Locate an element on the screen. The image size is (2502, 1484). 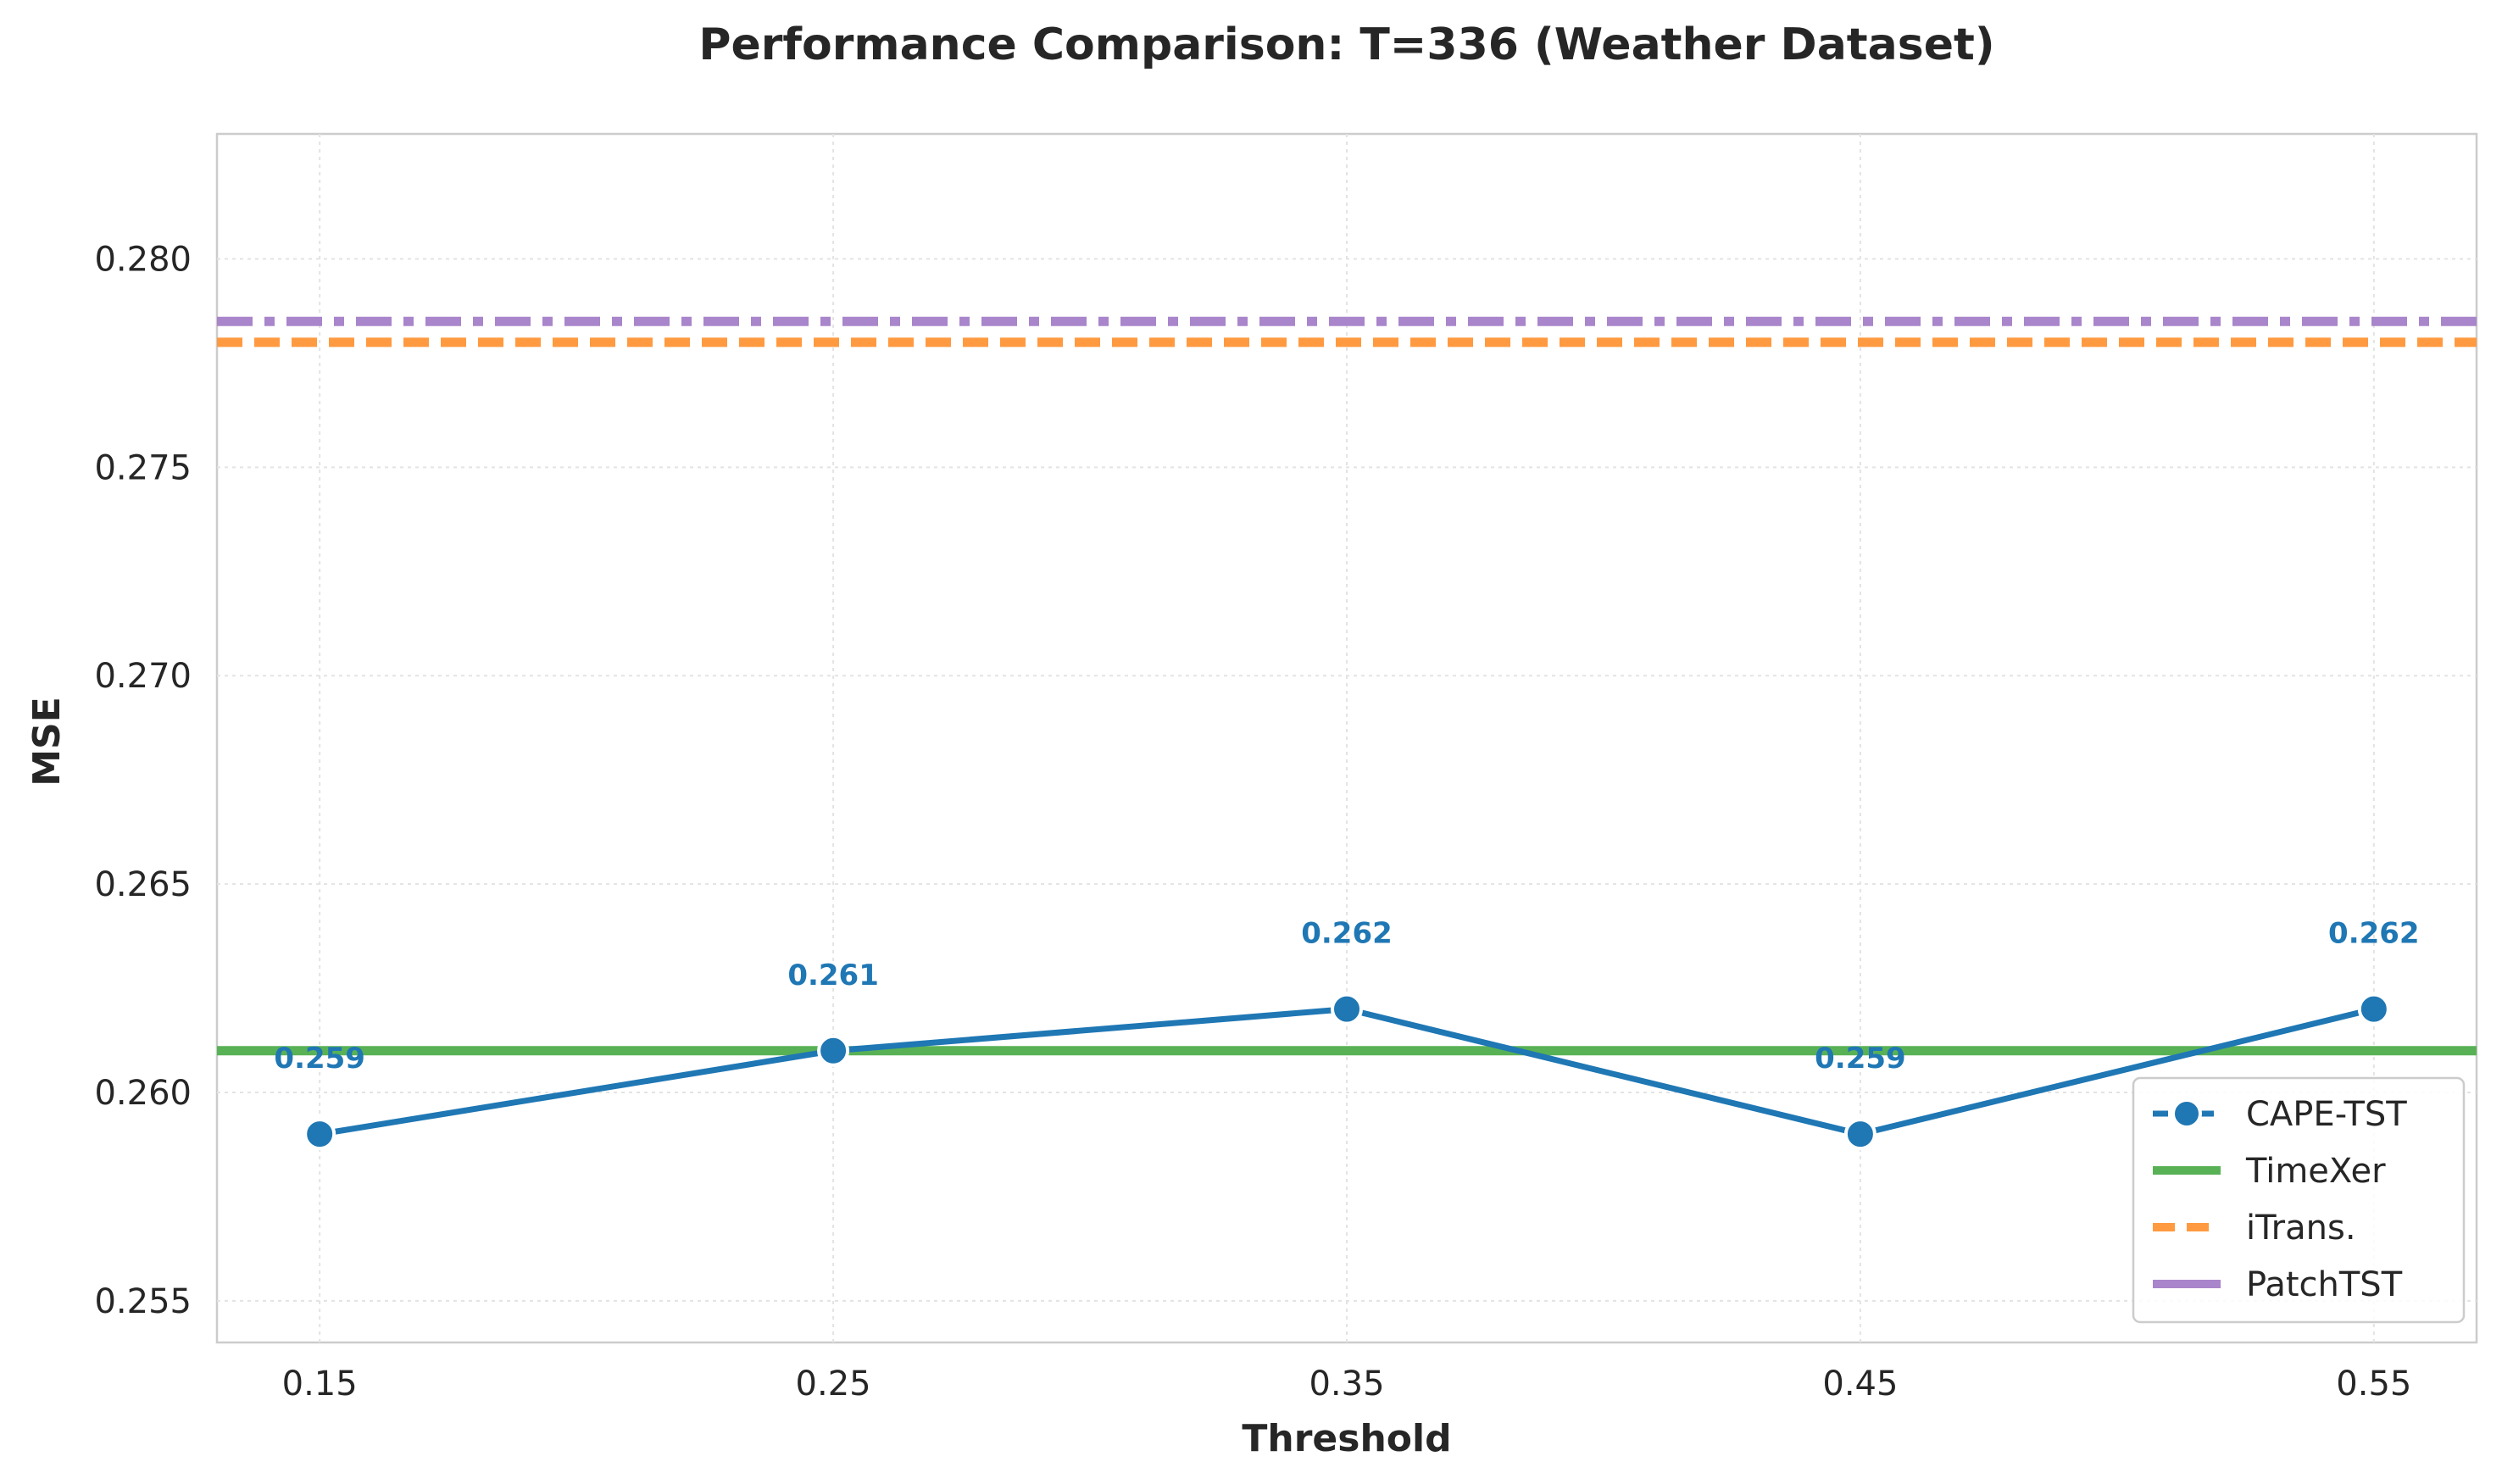
x-tick-label: 0.25 is located at coordinates (833, 1384).